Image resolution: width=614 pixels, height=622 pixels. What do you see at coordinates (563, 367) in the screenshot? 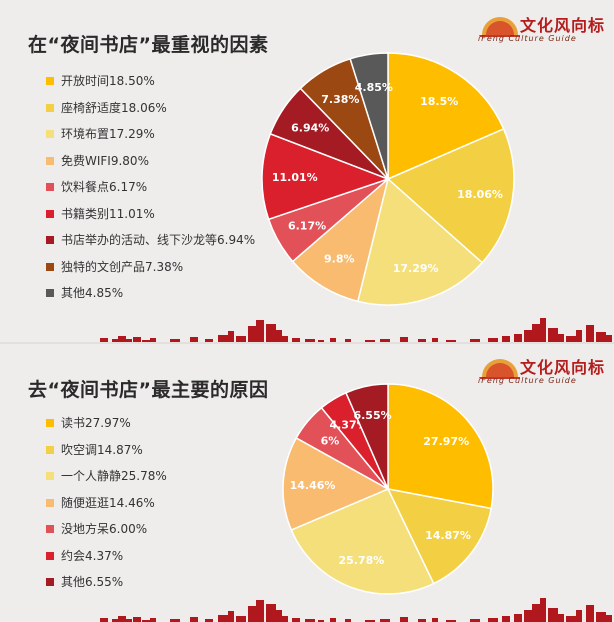
I see `logo-text: 文化风向标` at bounding box center [563, 367].